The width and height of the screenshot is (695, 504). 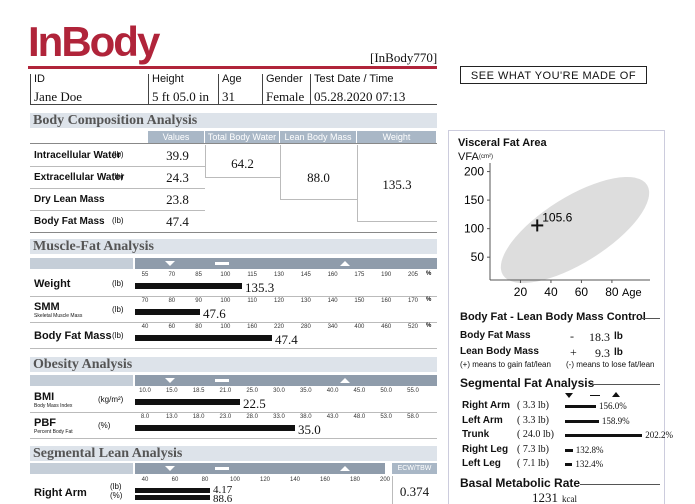 What do you see at coordinates (118, 309) in the screenshot?
I see `row-unit: (lb)` at bounding box center [118, 309].